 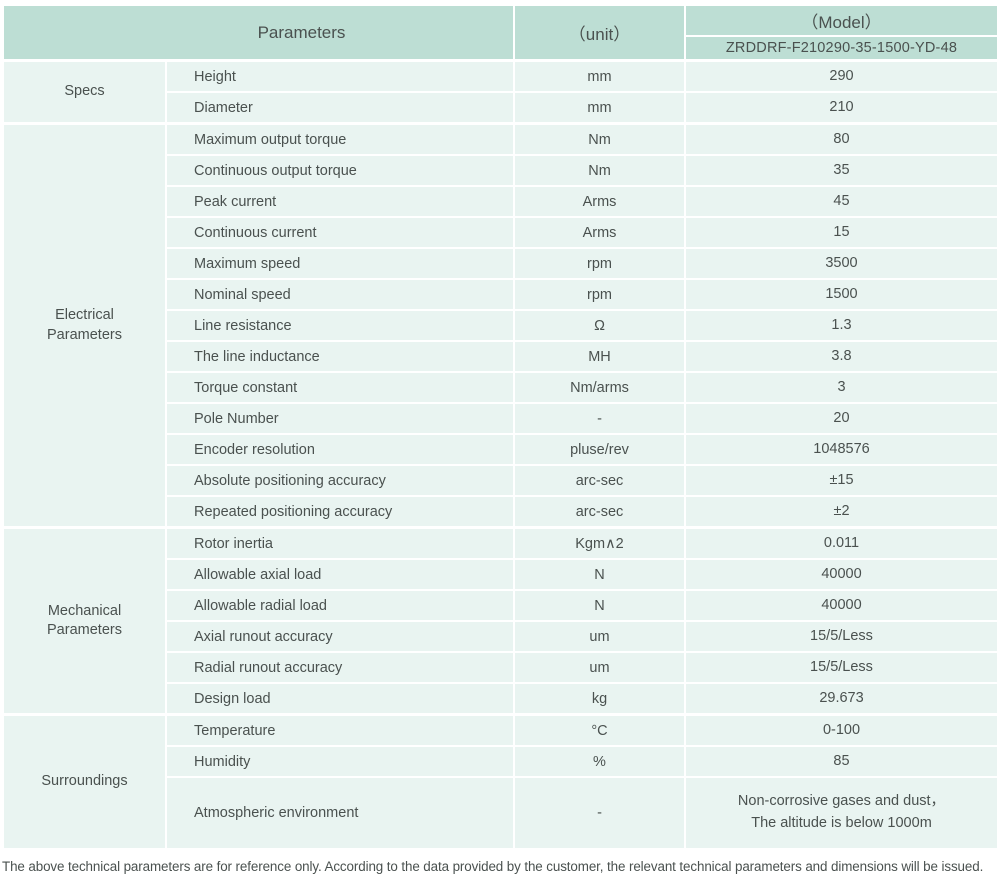 What do you see at coordinates (599, 730) in the screenshot?
I see `unit-cell: °C` at bounding box center [599, 730].